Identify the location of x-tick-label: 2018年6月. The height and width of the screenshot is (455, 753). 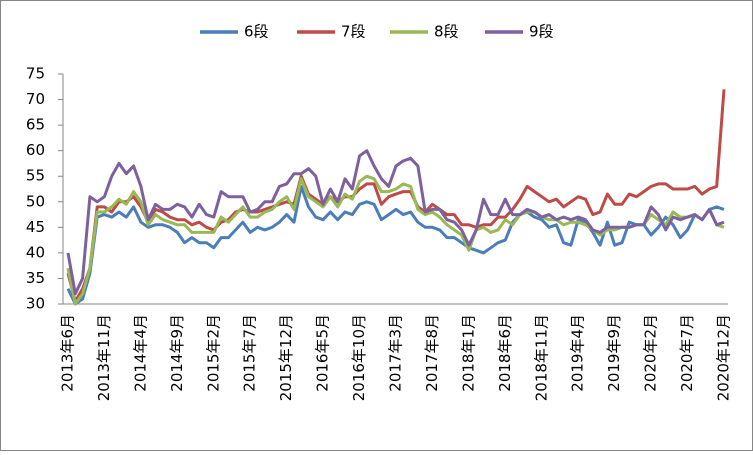
(505, 353).